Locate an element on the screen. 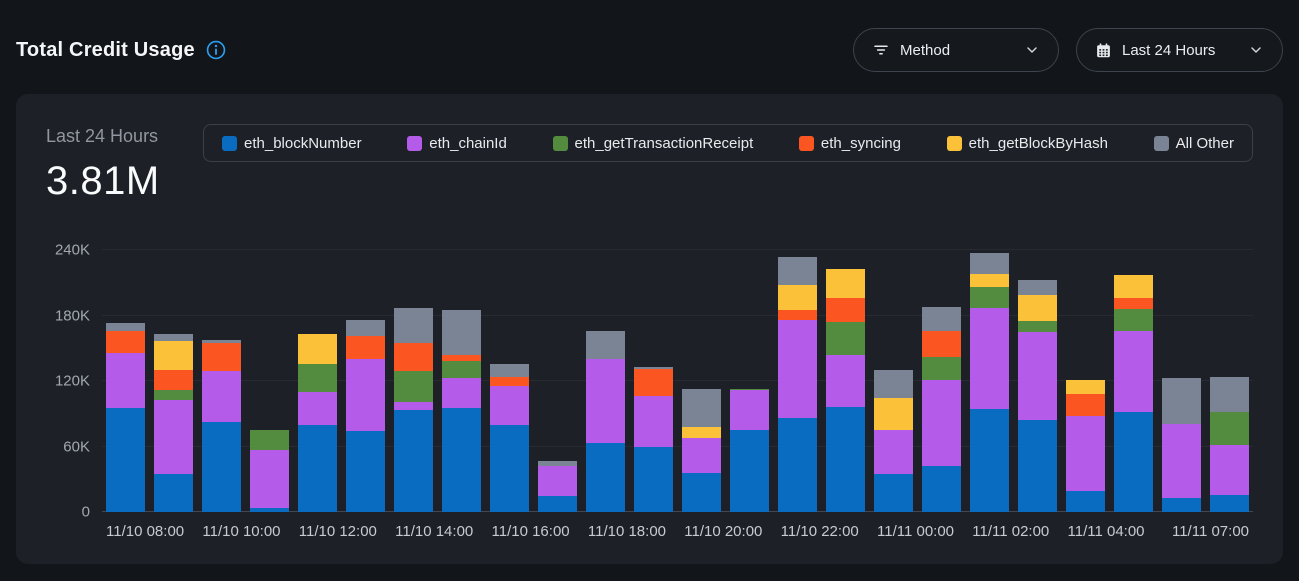 The height and width of the screenshot is (581, 1299). legend-item: eth_getTransactionReceipt is located at coordinates (652, 143).